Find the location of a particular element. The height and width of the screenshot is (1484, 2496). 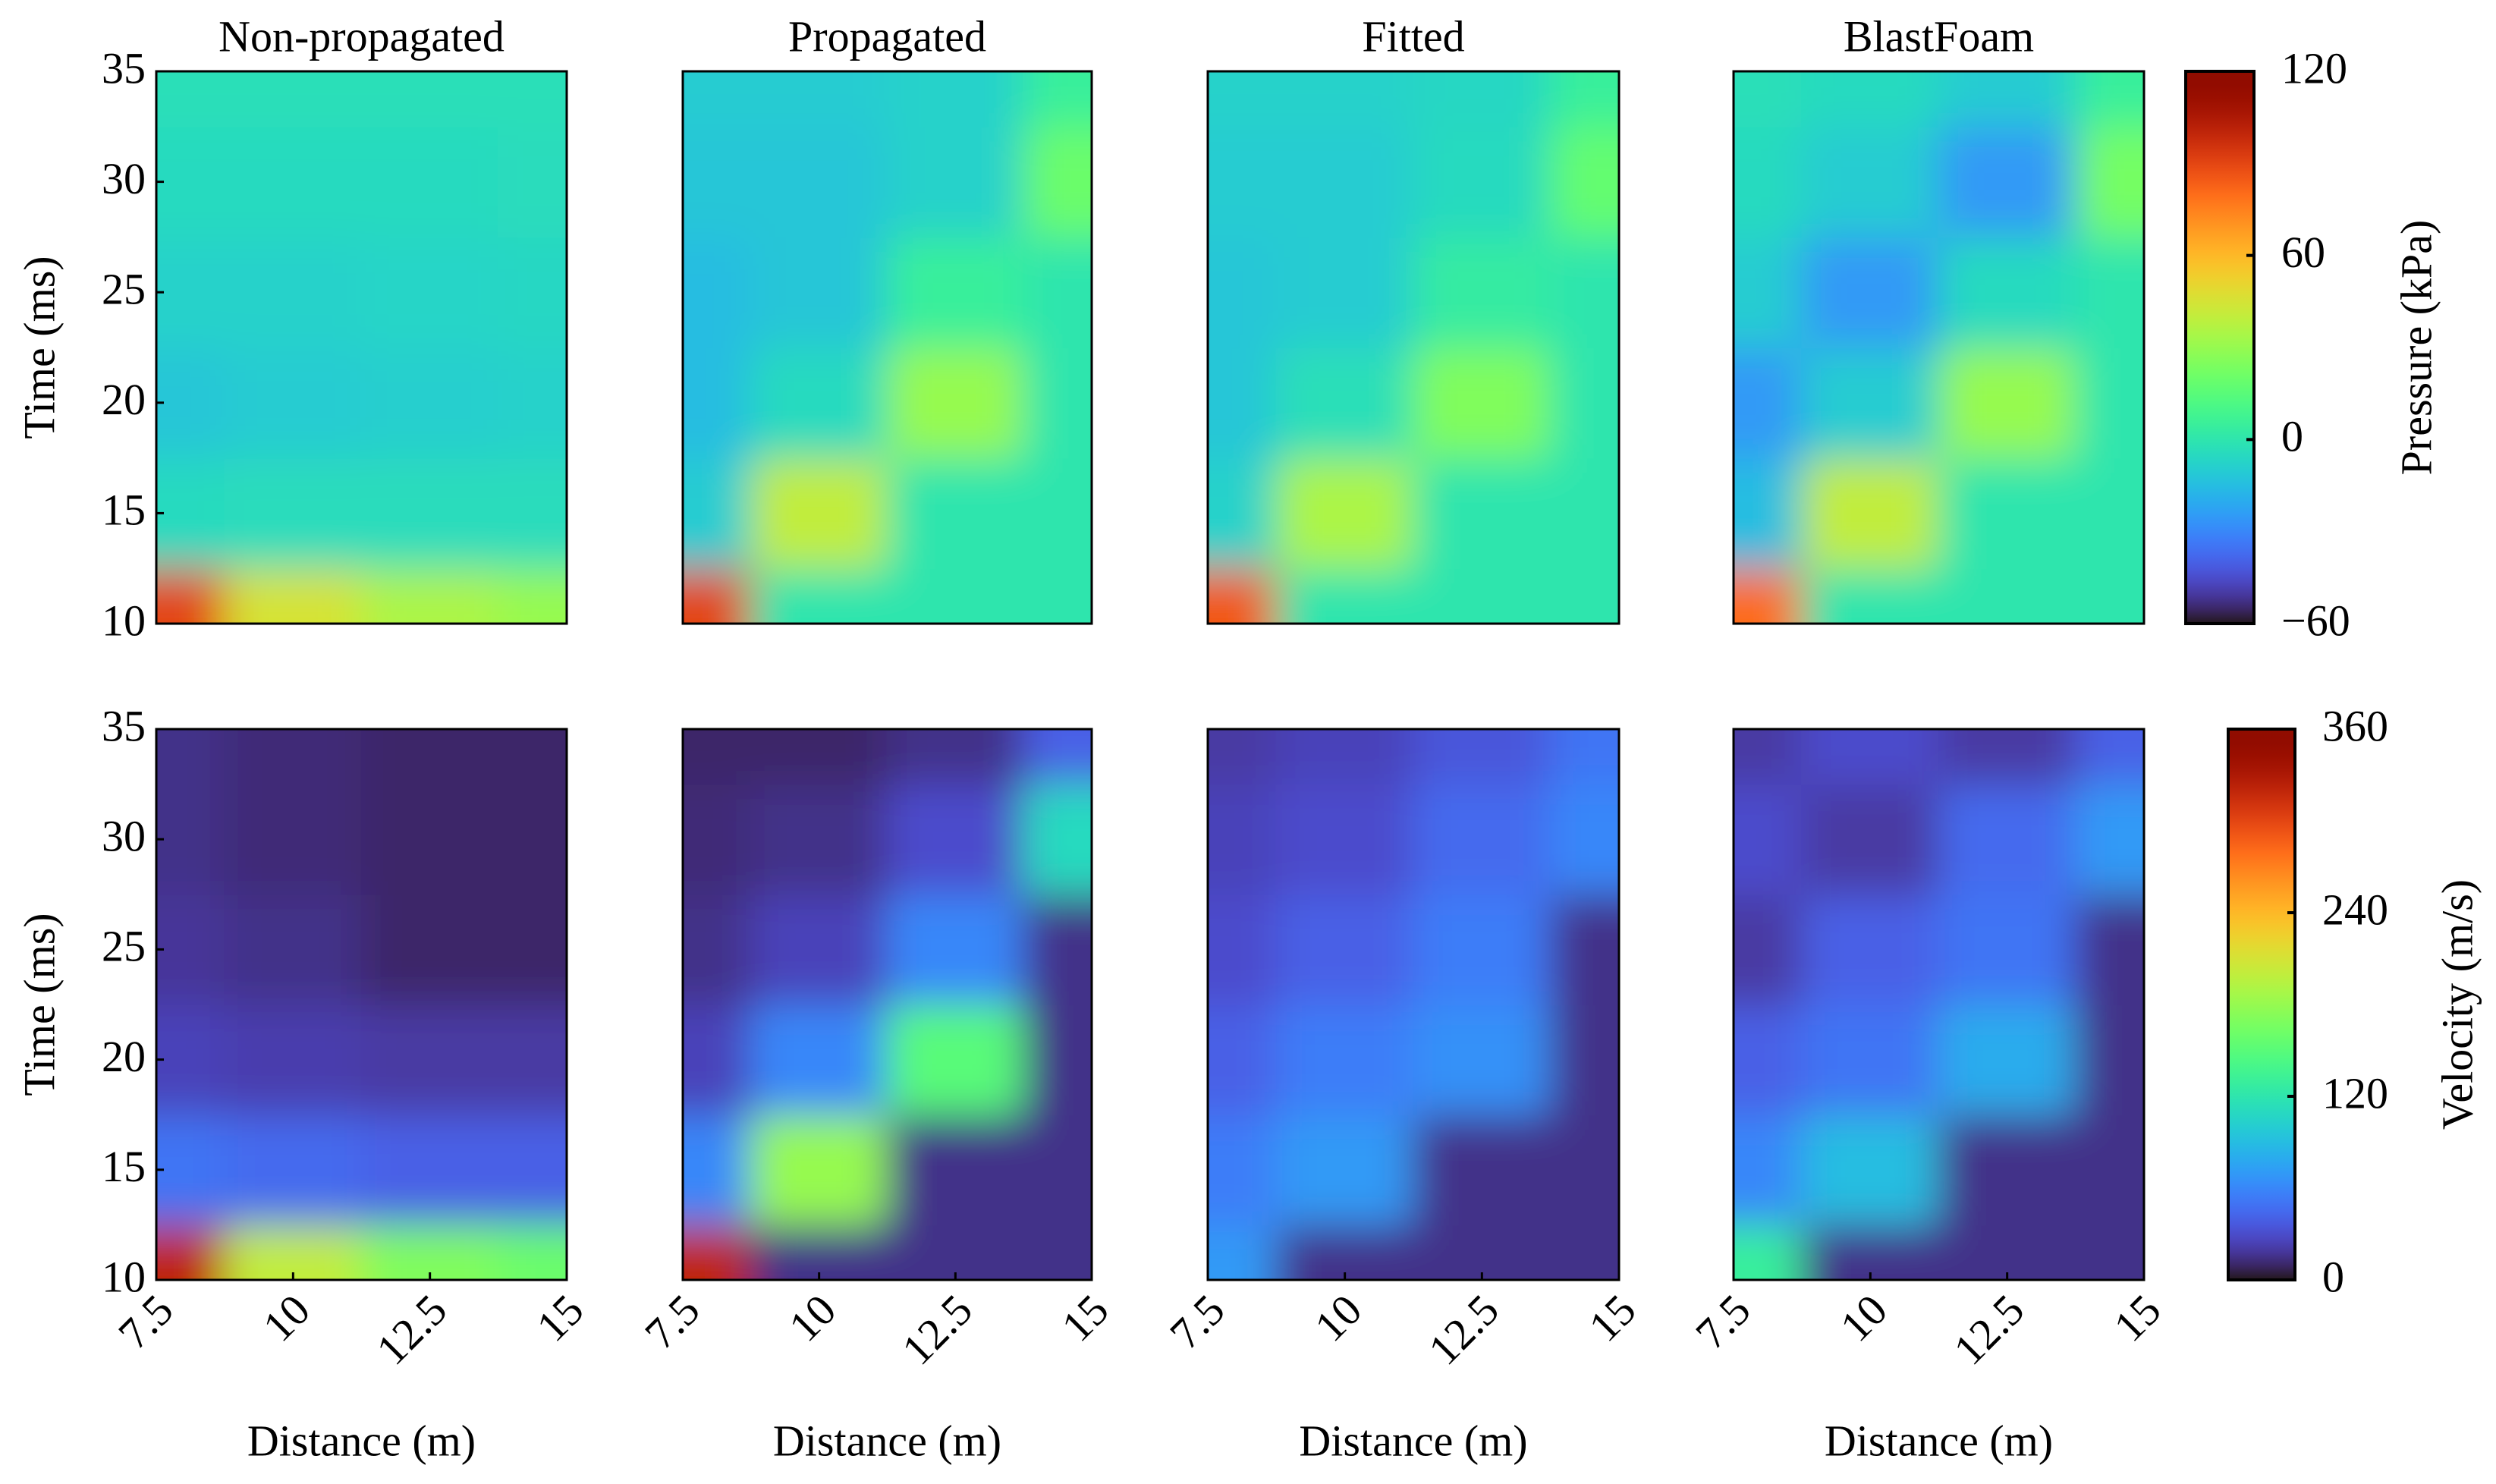

heatmap-cells is located at coordinates (888, 1004).